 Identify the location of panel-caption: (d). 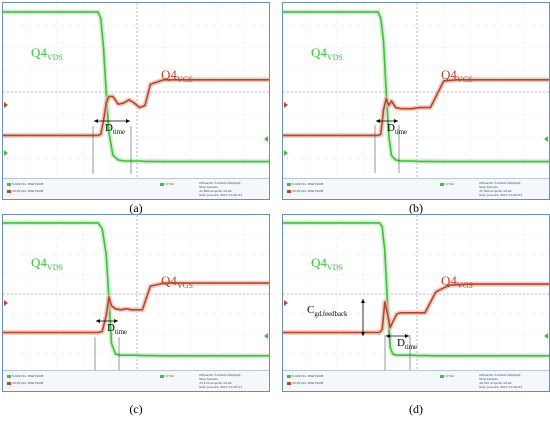
(416, 409).